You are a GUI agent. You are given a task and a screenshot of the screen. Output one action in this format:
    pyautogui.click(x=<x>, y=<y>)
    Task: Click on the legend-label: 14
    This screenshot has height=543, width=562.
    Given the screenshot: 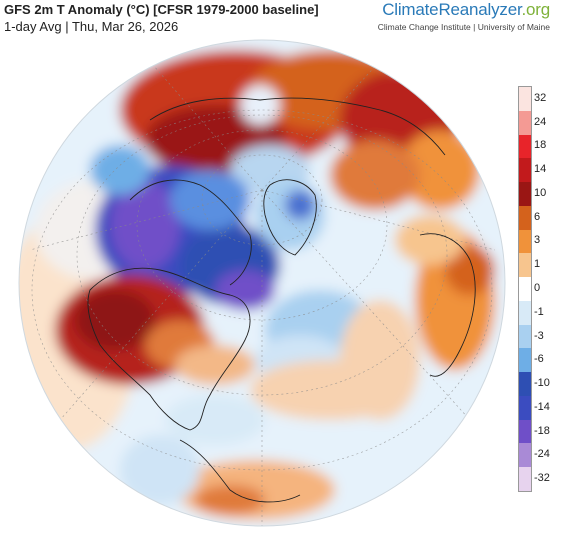 What is the action you would take?
    pyautogui.click(x=540, y=169)
    